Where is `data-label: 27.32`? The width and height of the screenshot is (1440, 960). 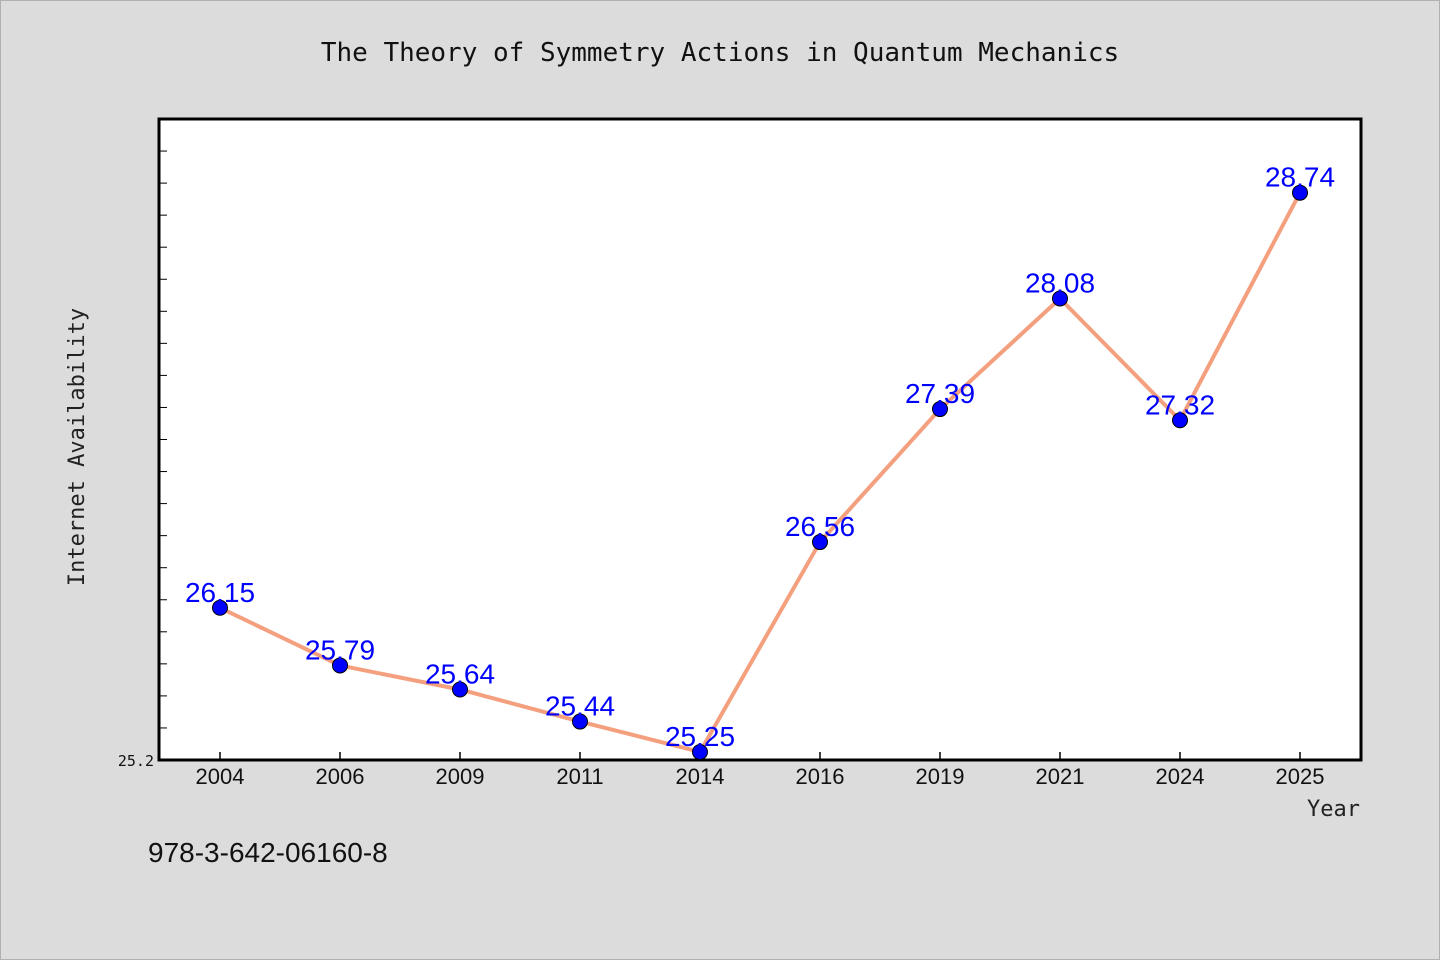 data-label: 27.32 is located at coordinates (1180, 404).